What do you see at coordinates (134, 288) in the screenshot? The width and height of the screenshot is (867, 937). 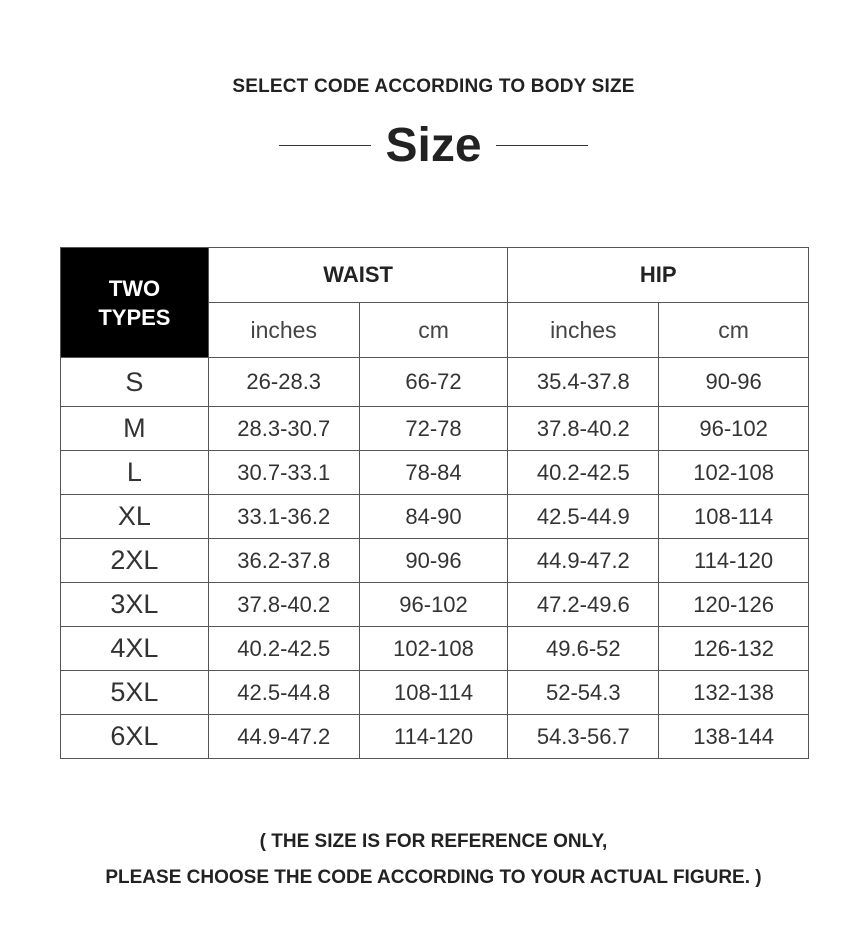 I see `corner-line1: TWO` at bounding box center [134, 288].